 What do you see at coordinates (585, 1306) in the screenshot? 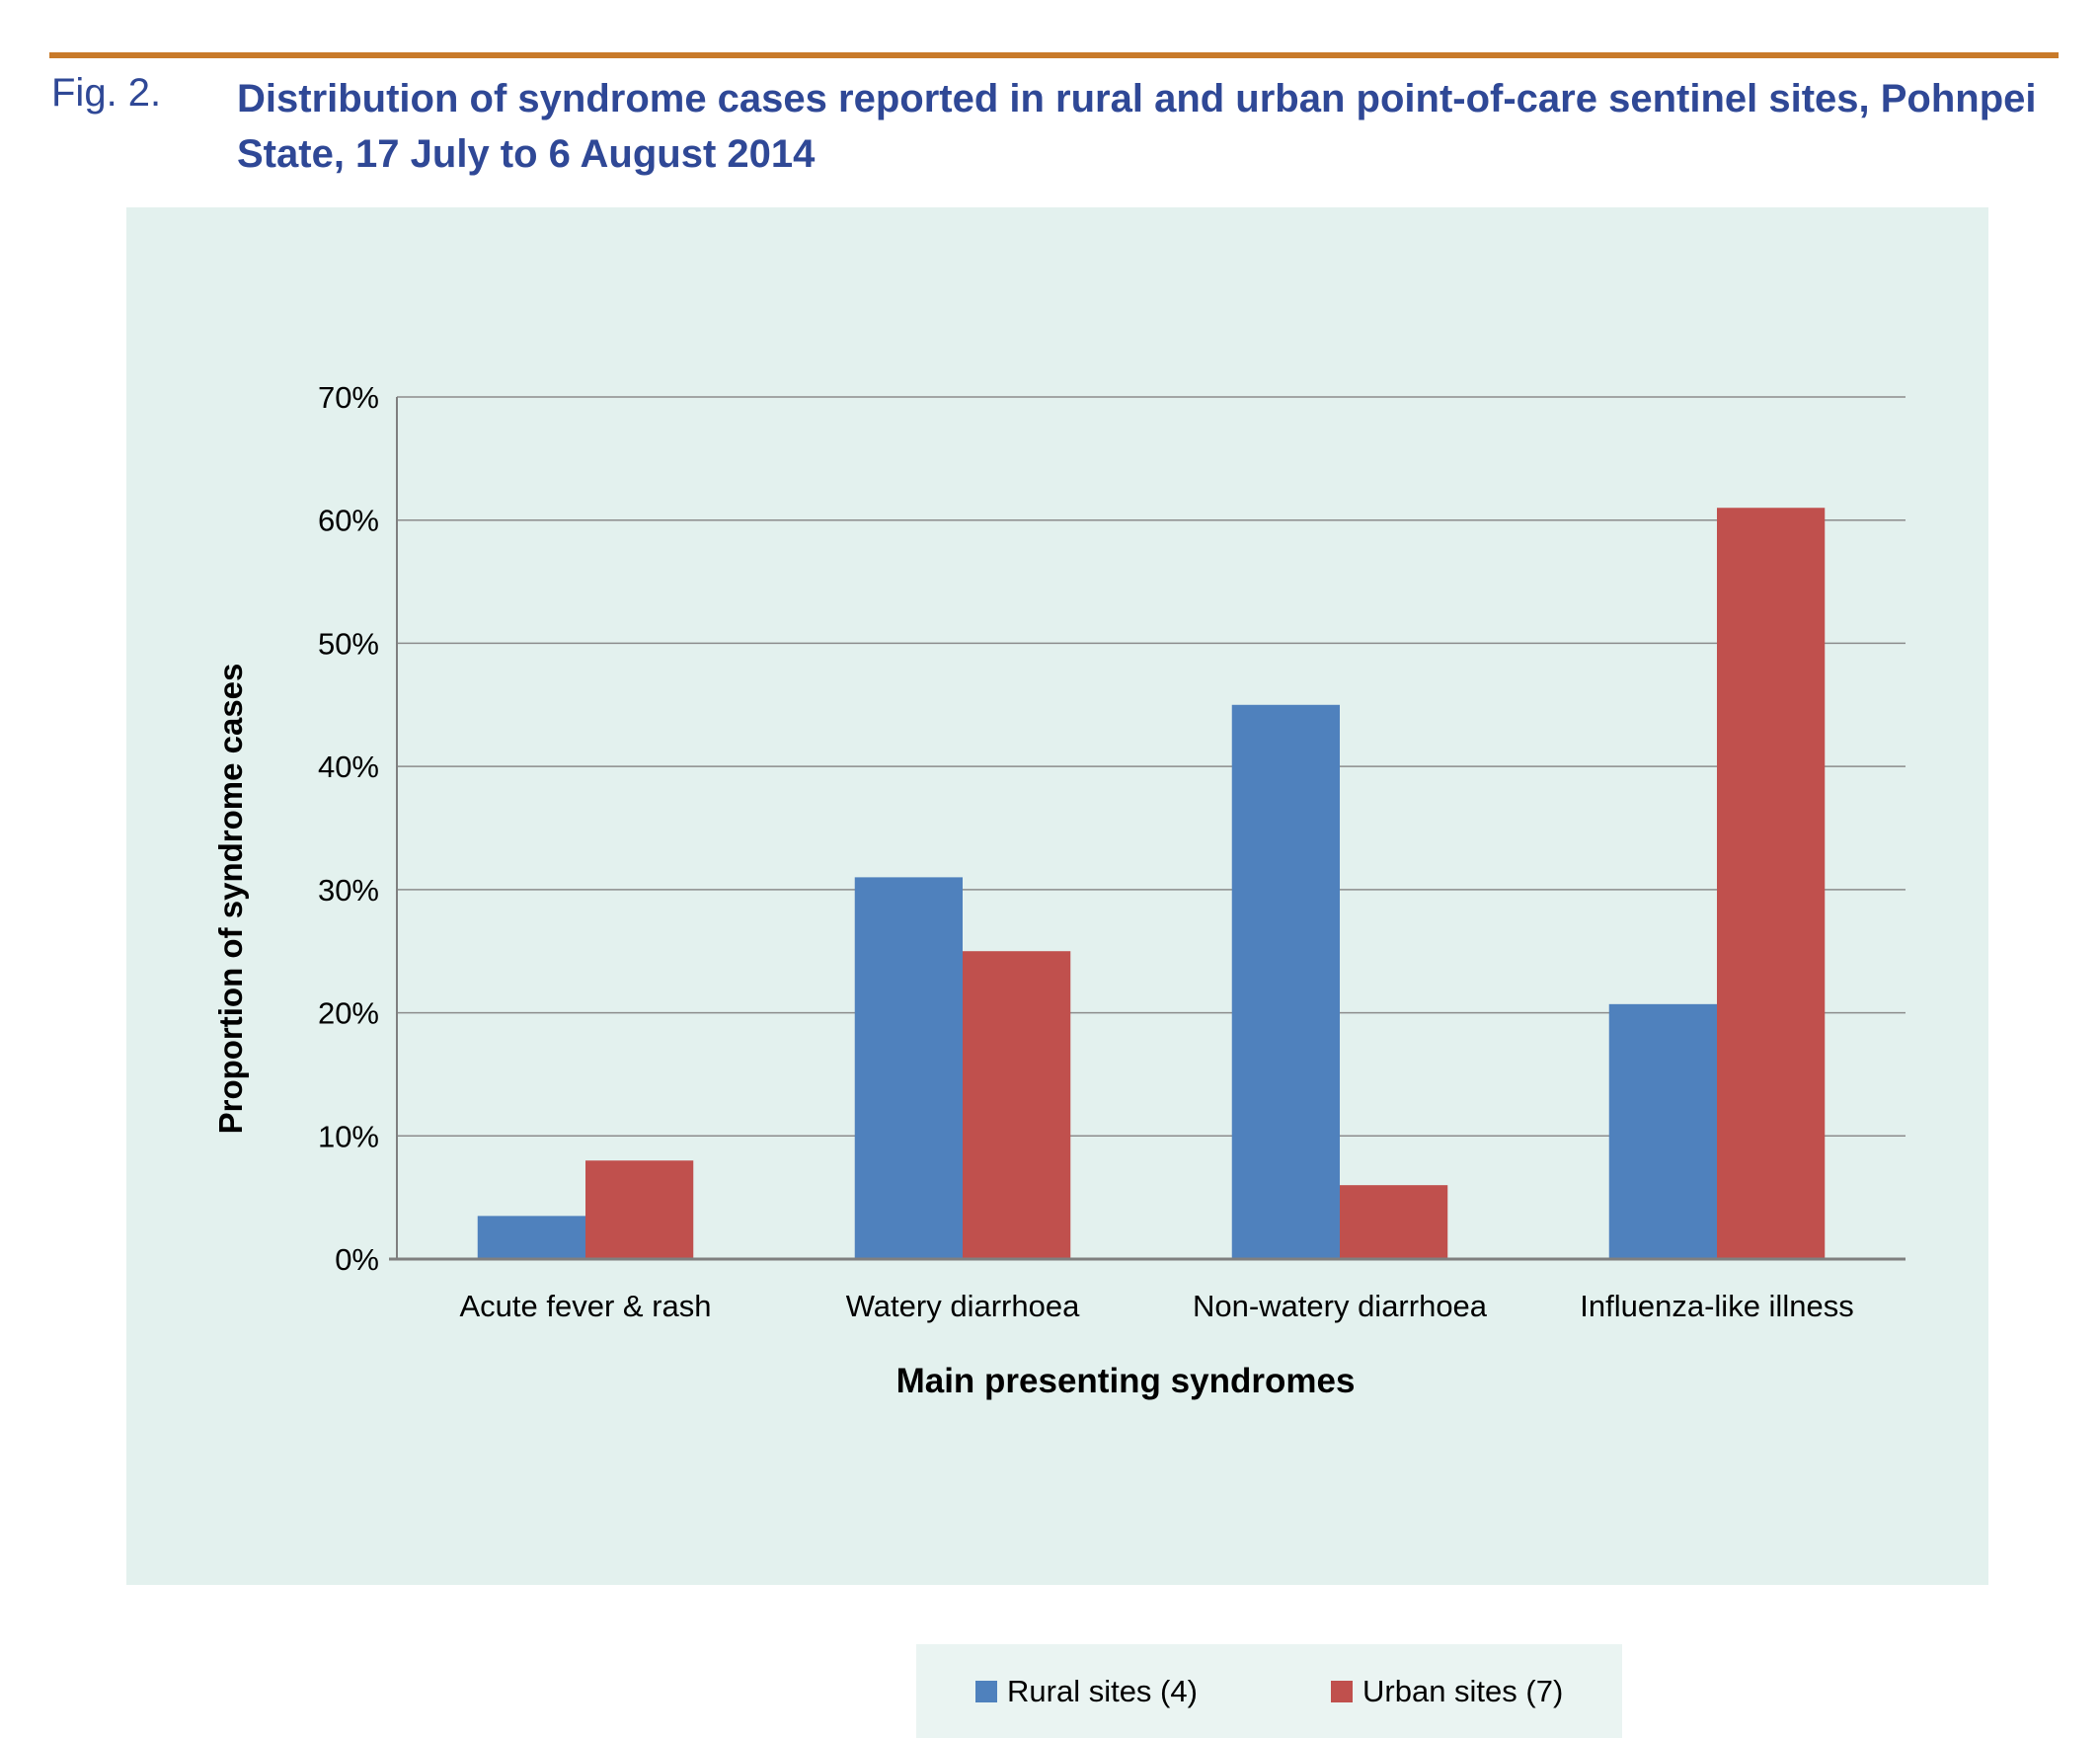
I see `x-tick-label: Acute fever & rash` at bounding box center [585, 1306].